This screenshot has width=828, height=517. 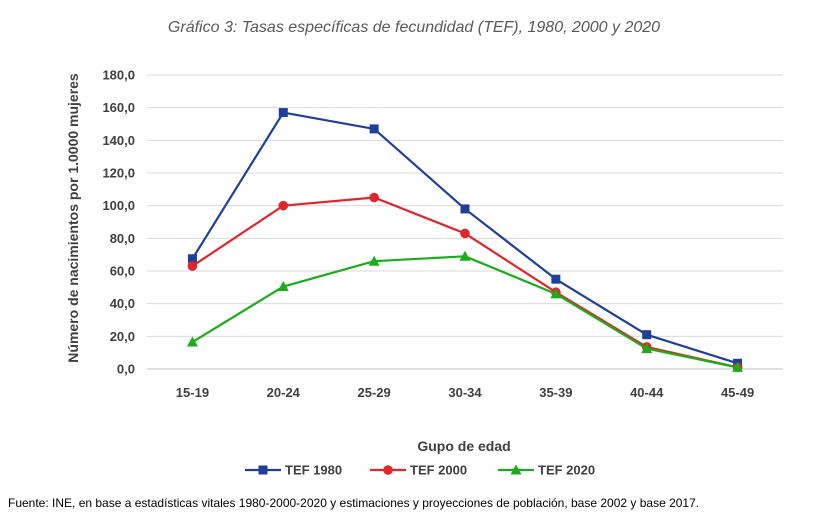 I want to click on x-tick-label: 20-24, so click(x=284, y=392).